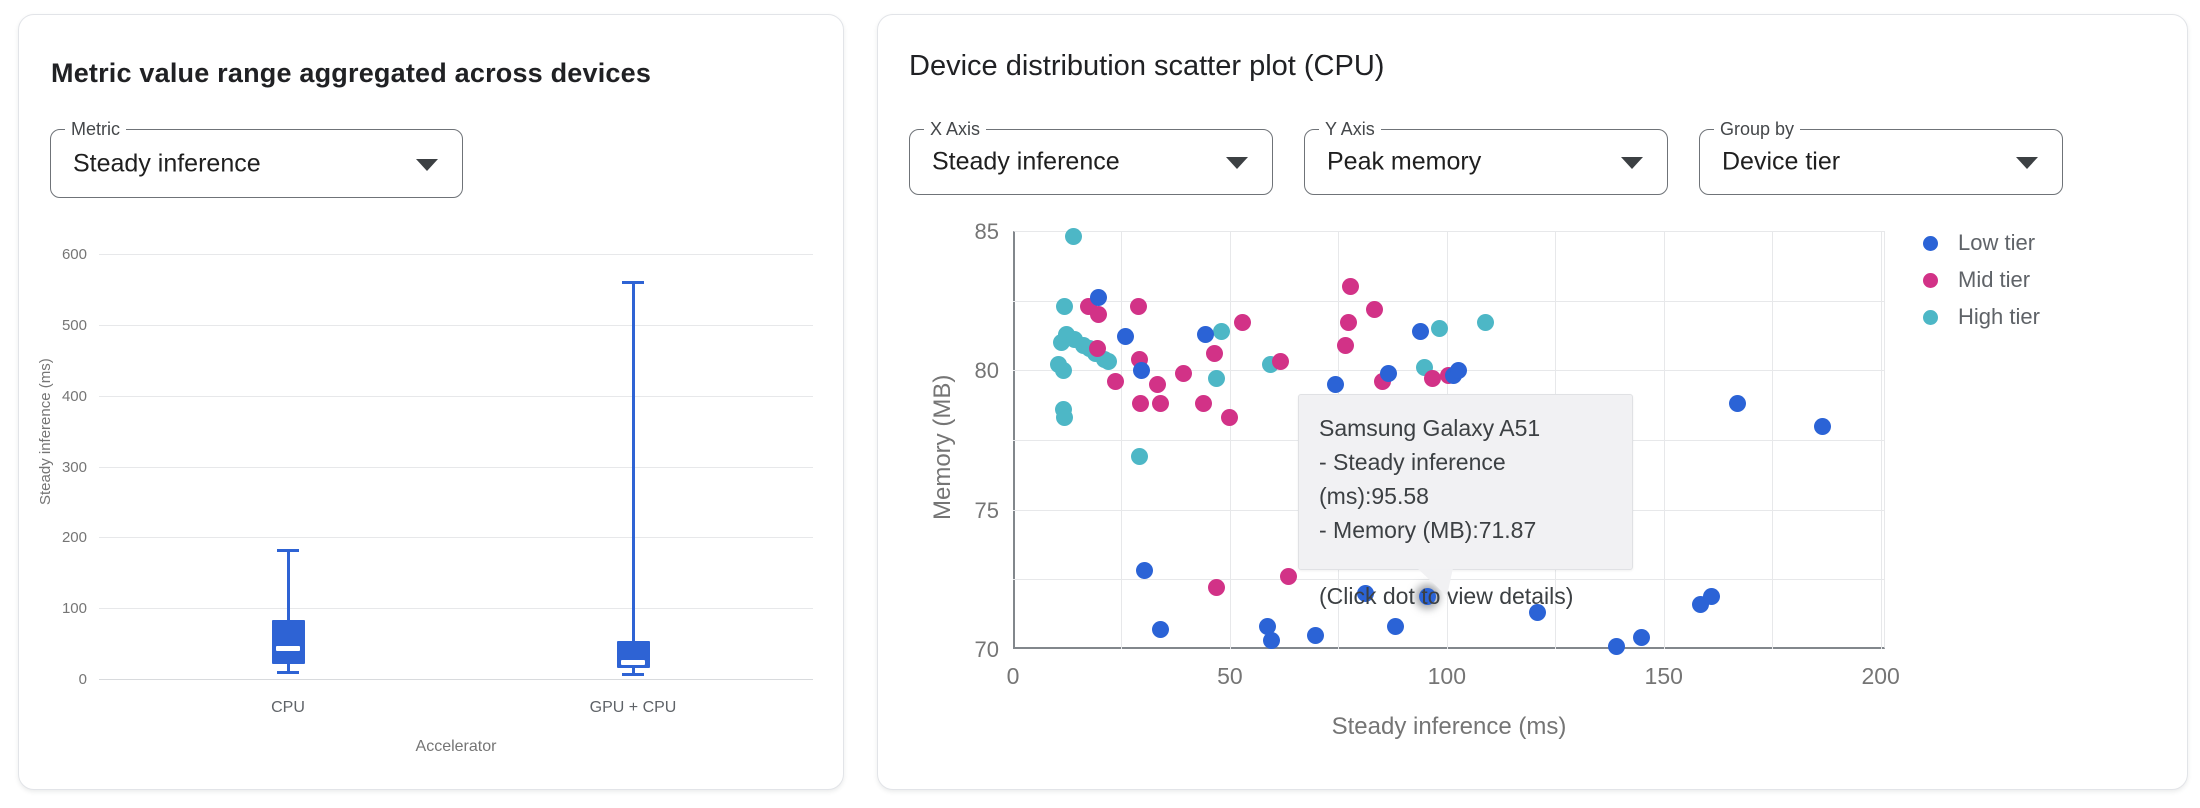  What do you see at coordinates (1428, 530) in the screenshot?
I see `tooltip-metric-y: - Memory (MB):71.87` at bounding box center [1428, 530].